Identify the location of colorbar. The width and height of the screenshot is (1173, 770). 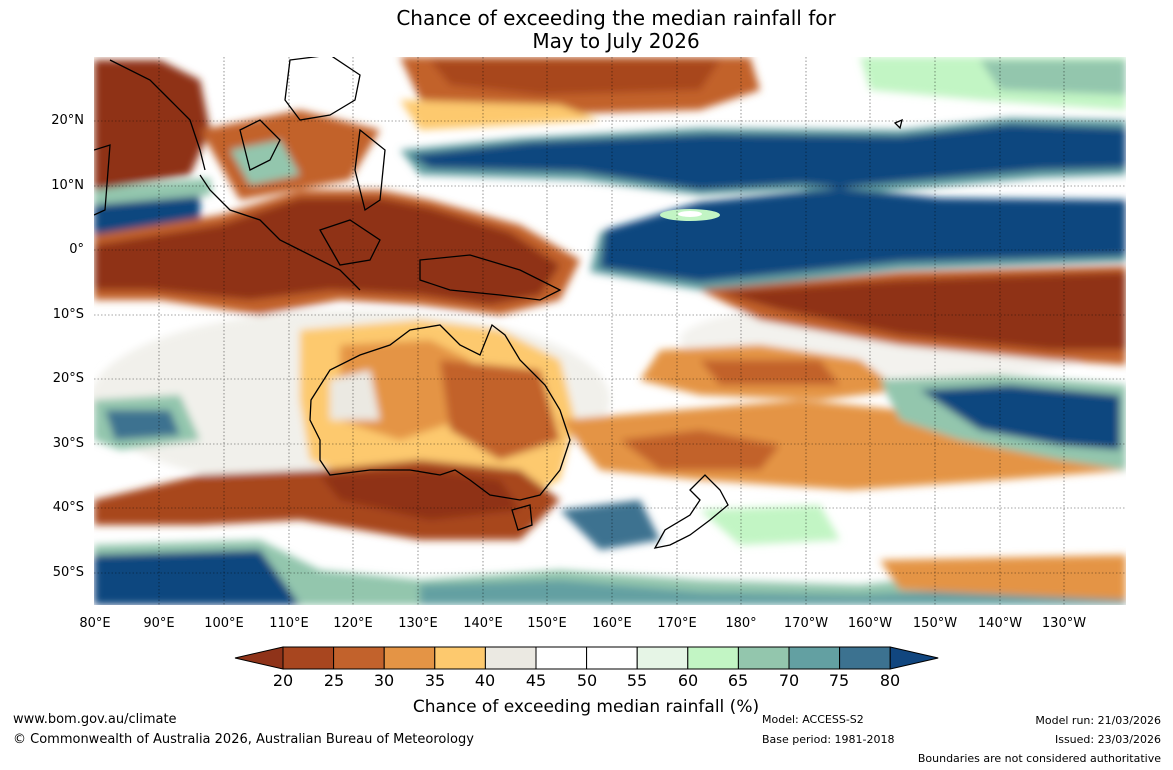
(586, 658).